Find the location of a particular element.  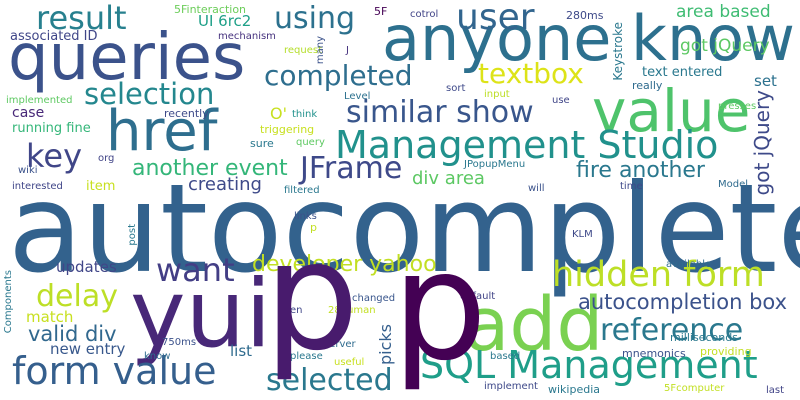

word-know: know is located at coordinates (157, 356).